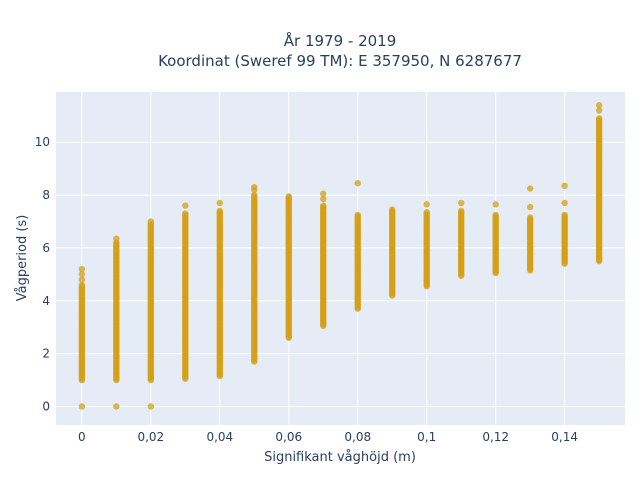 This screenshot has height=485, width=640. What do you see at coordinates (288, 437) in the screenshot?
I see `x-tick-label: 0,06` at bounding box center [288, 437].